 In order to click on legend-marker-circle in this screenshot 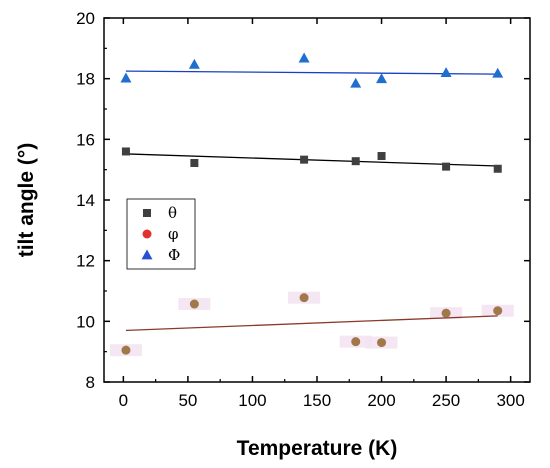, I will do `click(147, 234)`.